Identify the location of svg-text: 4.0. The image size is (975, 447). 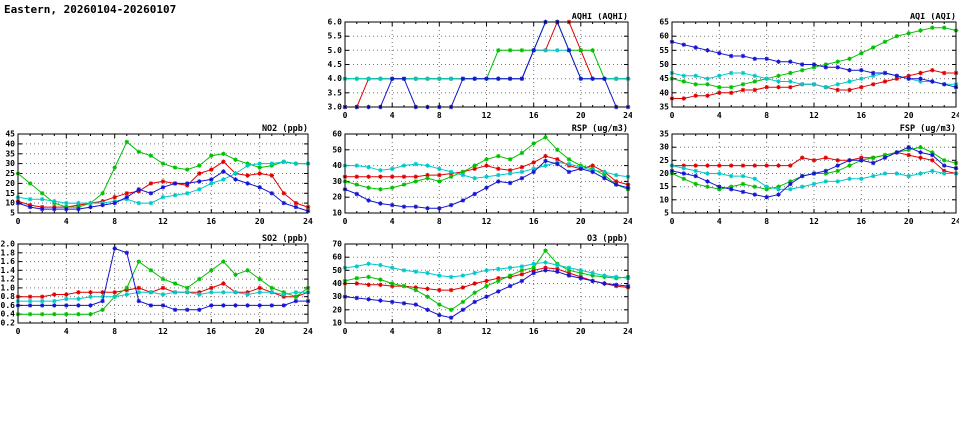
(335, 78).